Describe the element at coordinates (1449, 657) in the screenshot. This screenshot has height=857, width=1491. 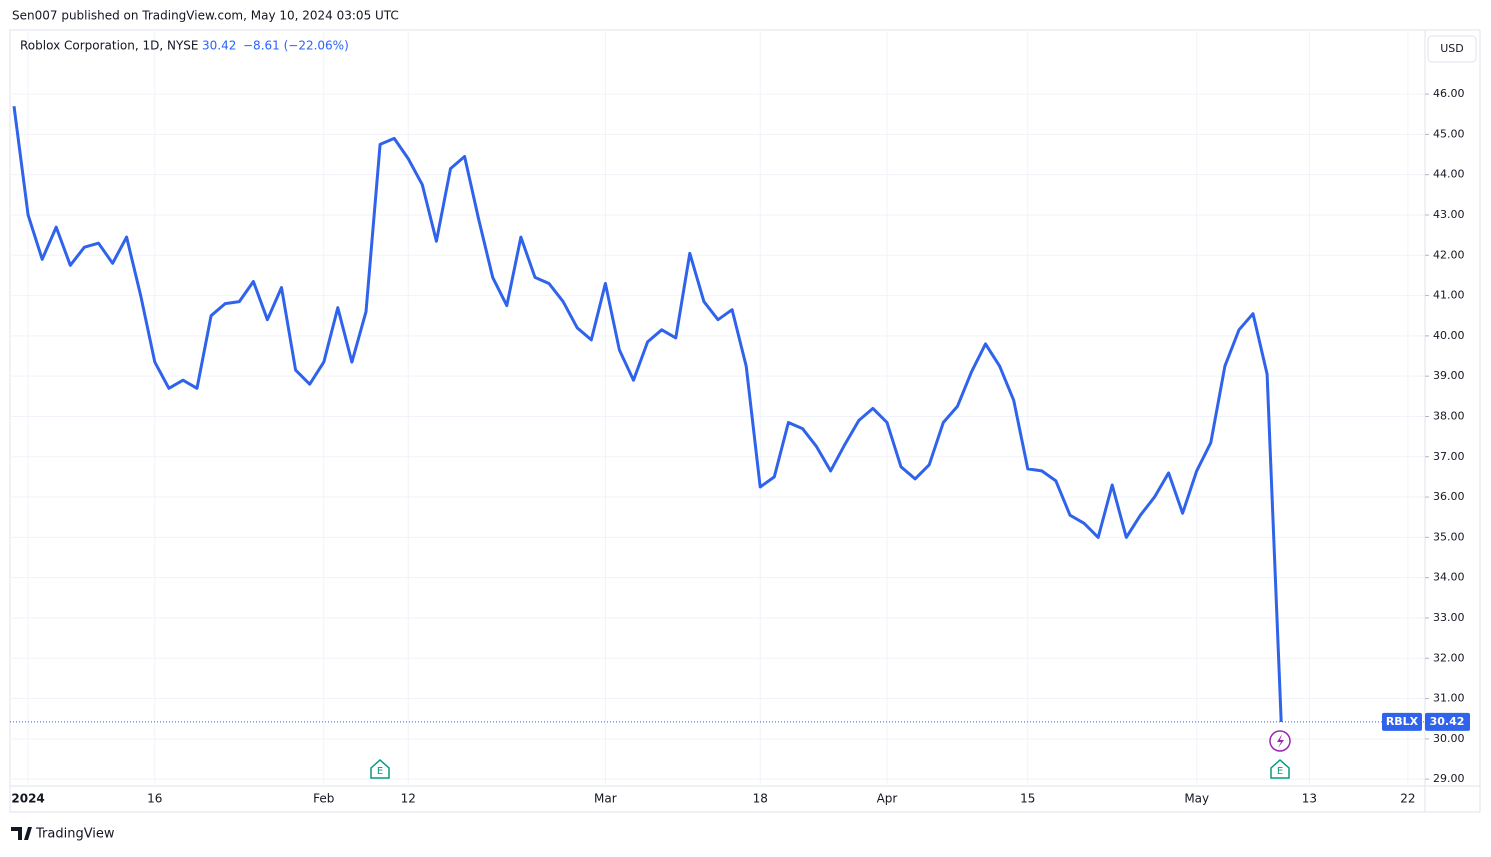
I see `y-tick-label: 32.00` at that location.